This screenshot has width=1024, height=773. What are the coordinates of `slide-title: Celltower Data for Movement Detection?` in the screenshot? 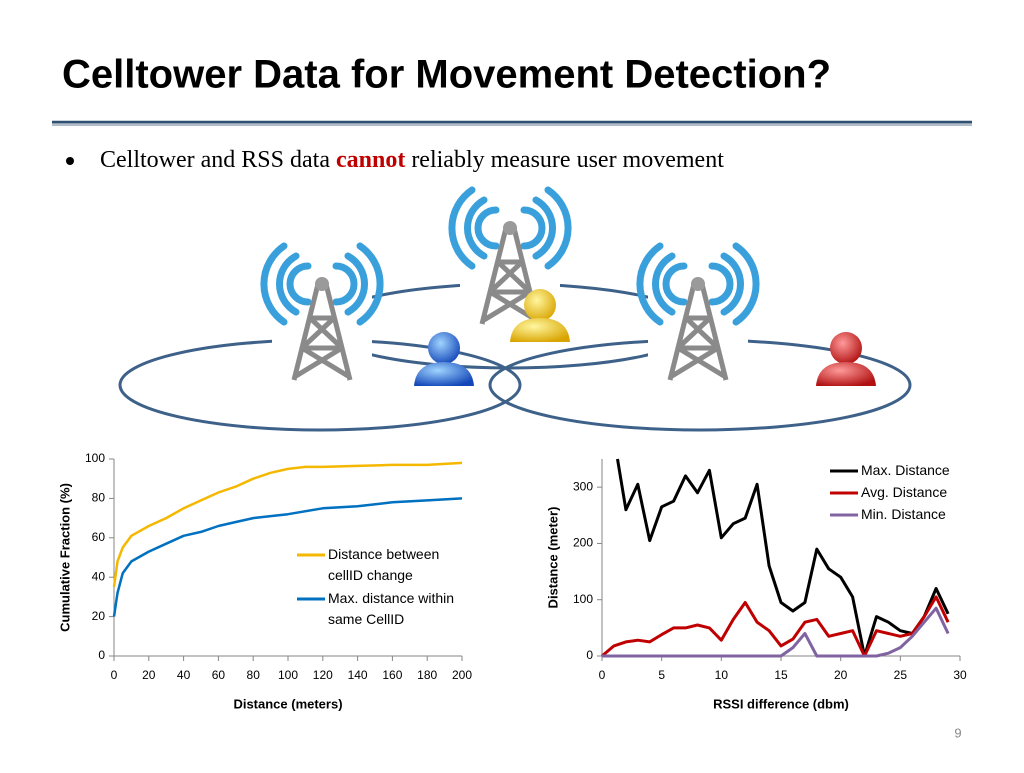 It's located at (446, 75).